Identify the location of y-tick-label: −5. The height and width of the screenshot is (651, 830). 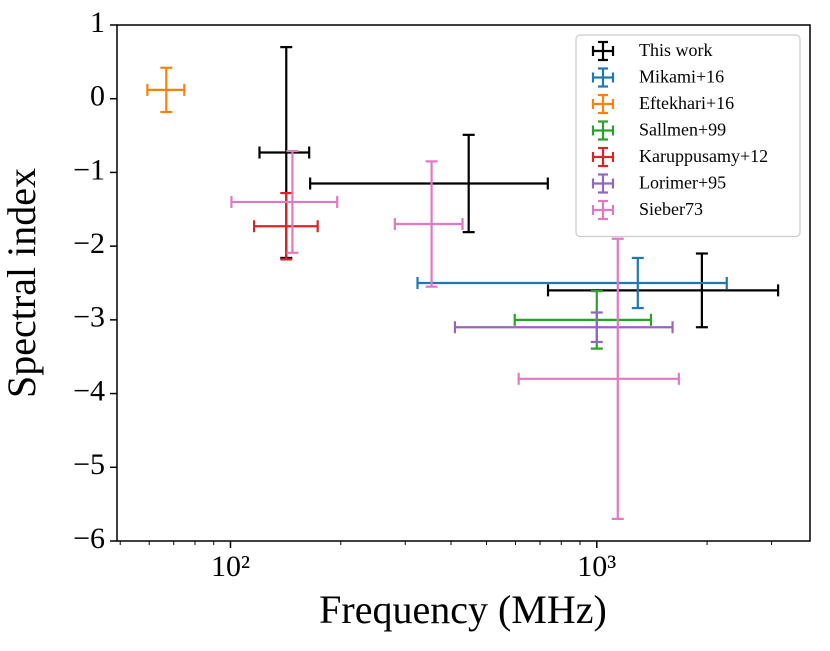
(89, 464).